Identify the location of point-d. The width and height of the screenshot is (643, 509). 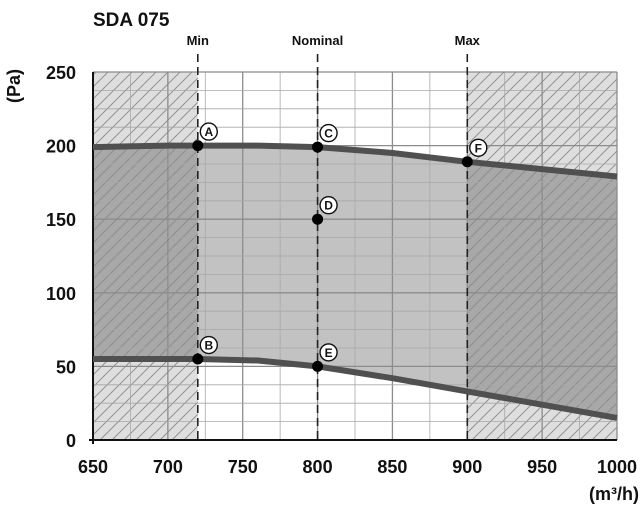
(318, 219).